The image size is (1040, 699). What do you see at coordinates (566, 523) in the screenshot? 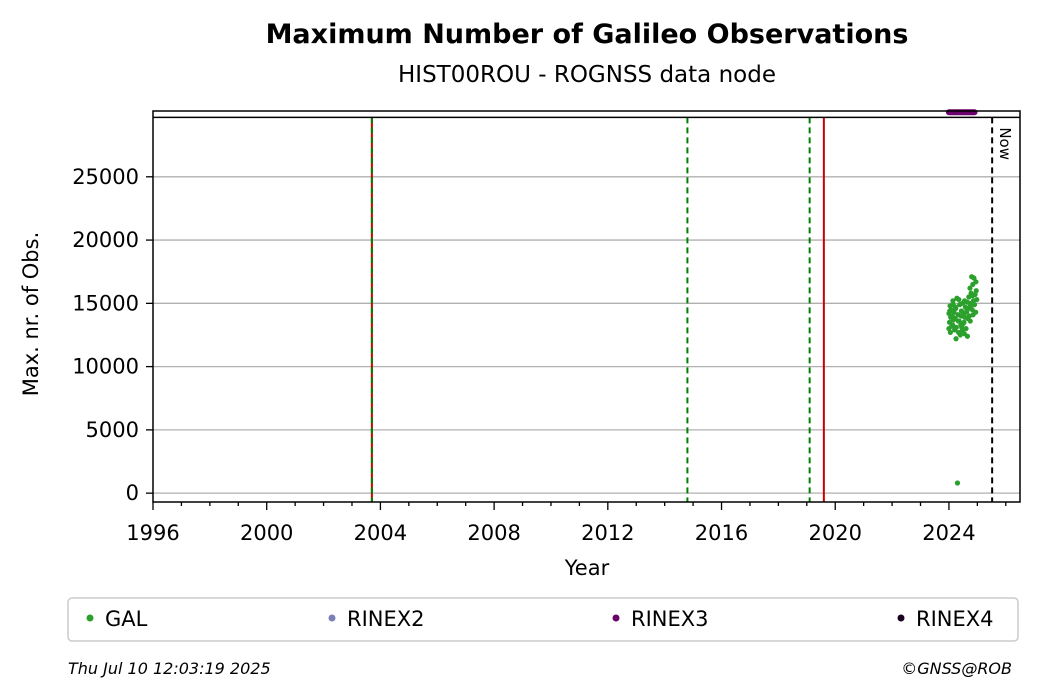
I see `x-axis-ticks: 1996 2000 2004 2008 2012 2016 2020 2024` at bounding box center [566, 523].